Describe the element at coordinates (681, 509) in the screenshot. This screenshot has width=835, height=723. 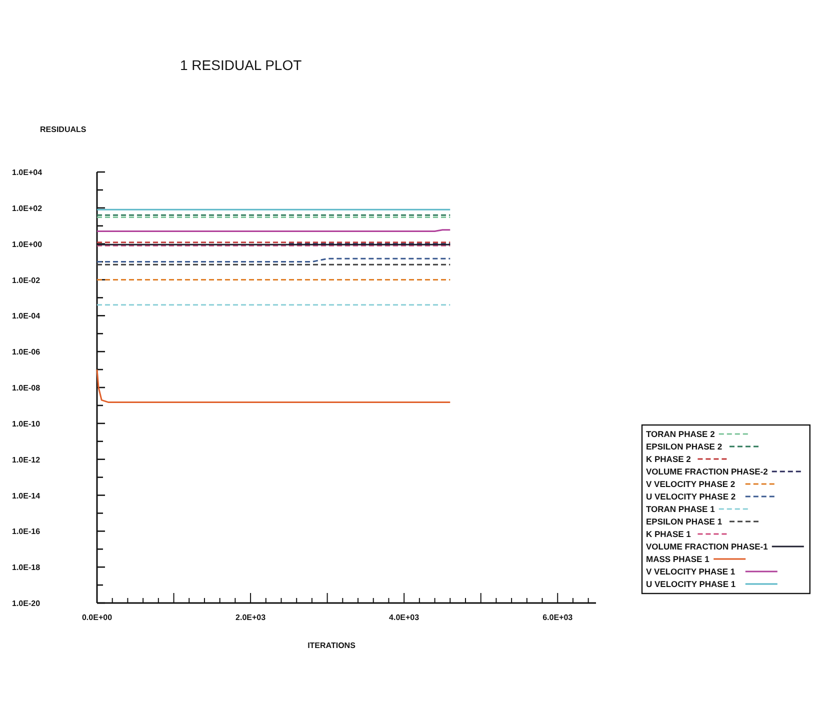
I see `legend-label: TORAN PHASE 1` at that location.